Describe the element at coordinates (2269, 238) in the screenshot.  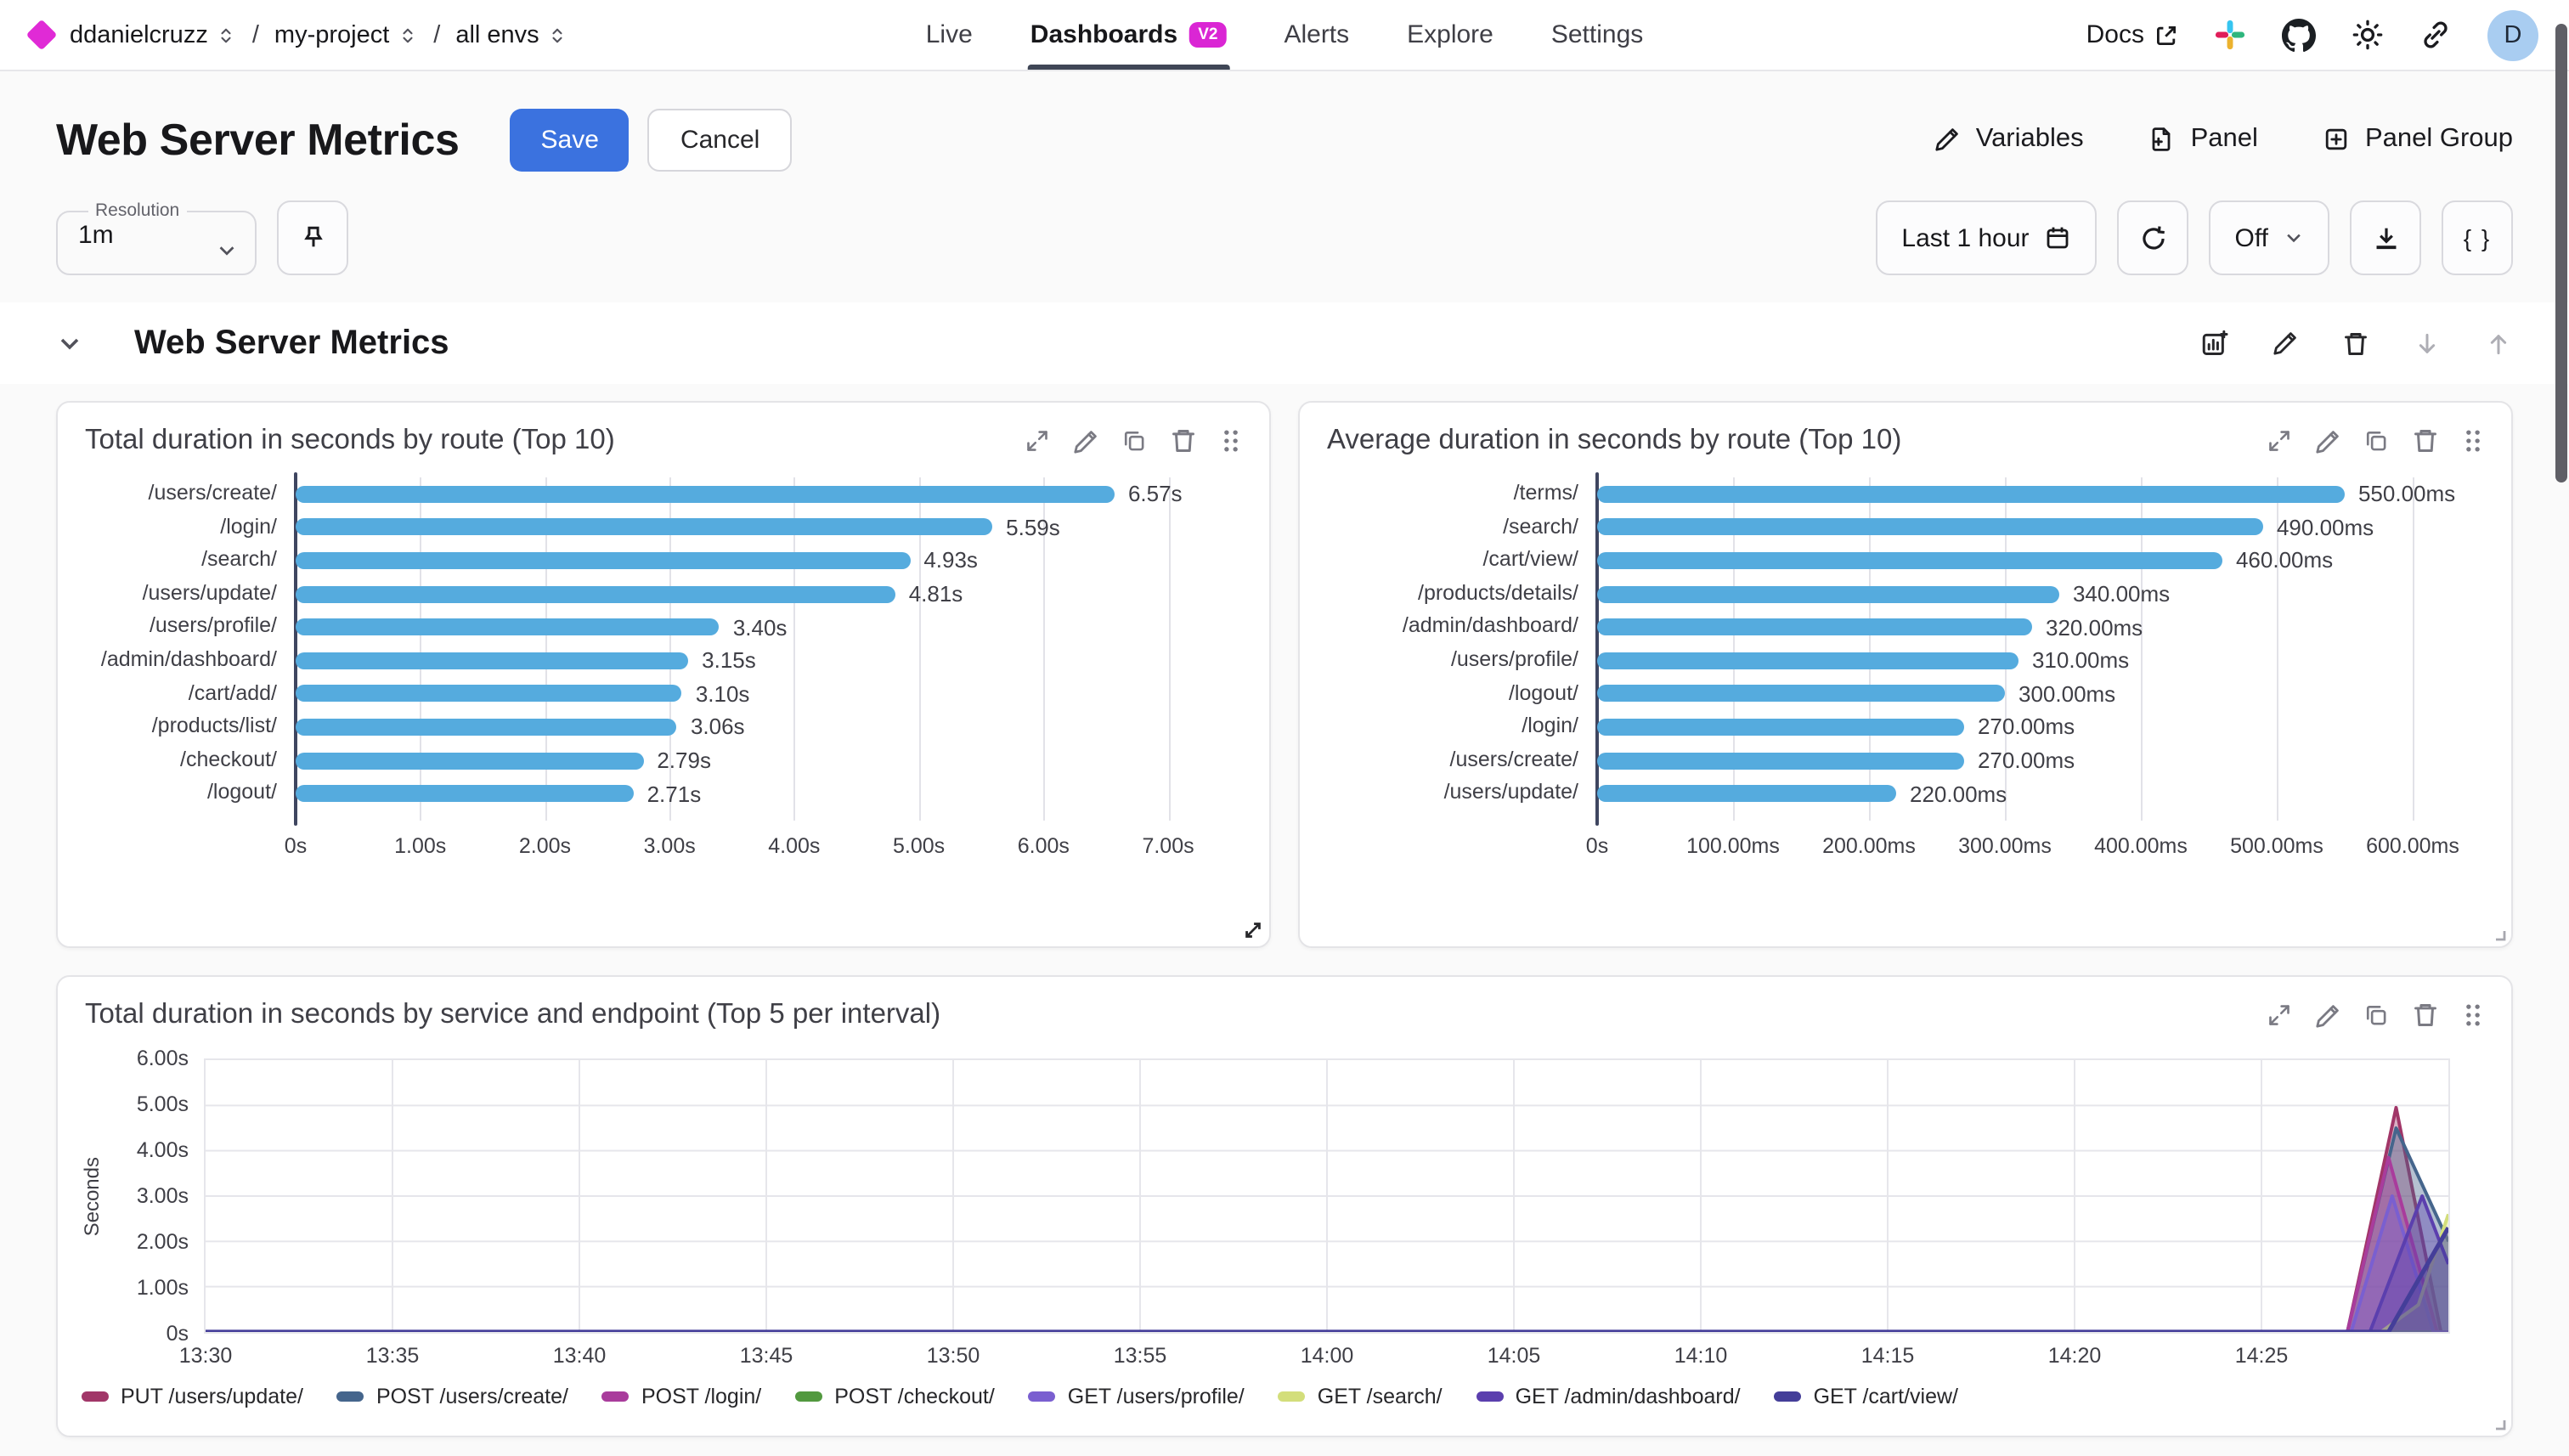
I see `auto-refresh-select: Off` at that location.